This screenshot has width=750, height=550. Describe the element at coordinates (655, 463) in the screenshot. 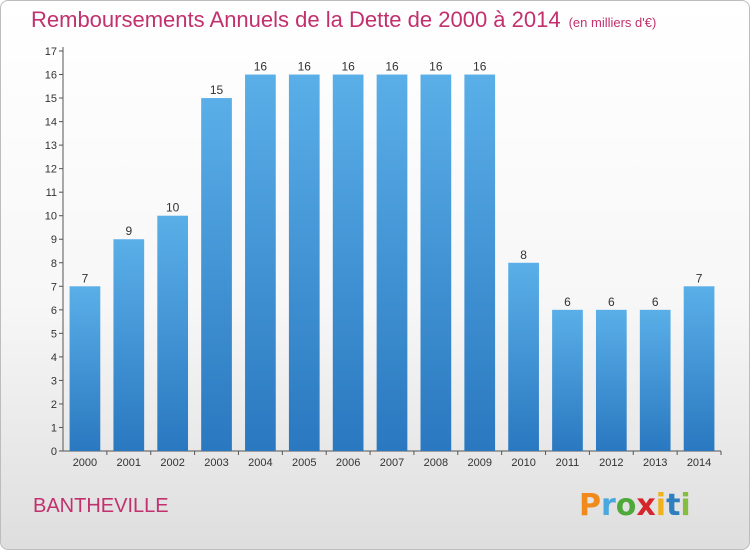

I see `x-tick-label: 2013` at that location.